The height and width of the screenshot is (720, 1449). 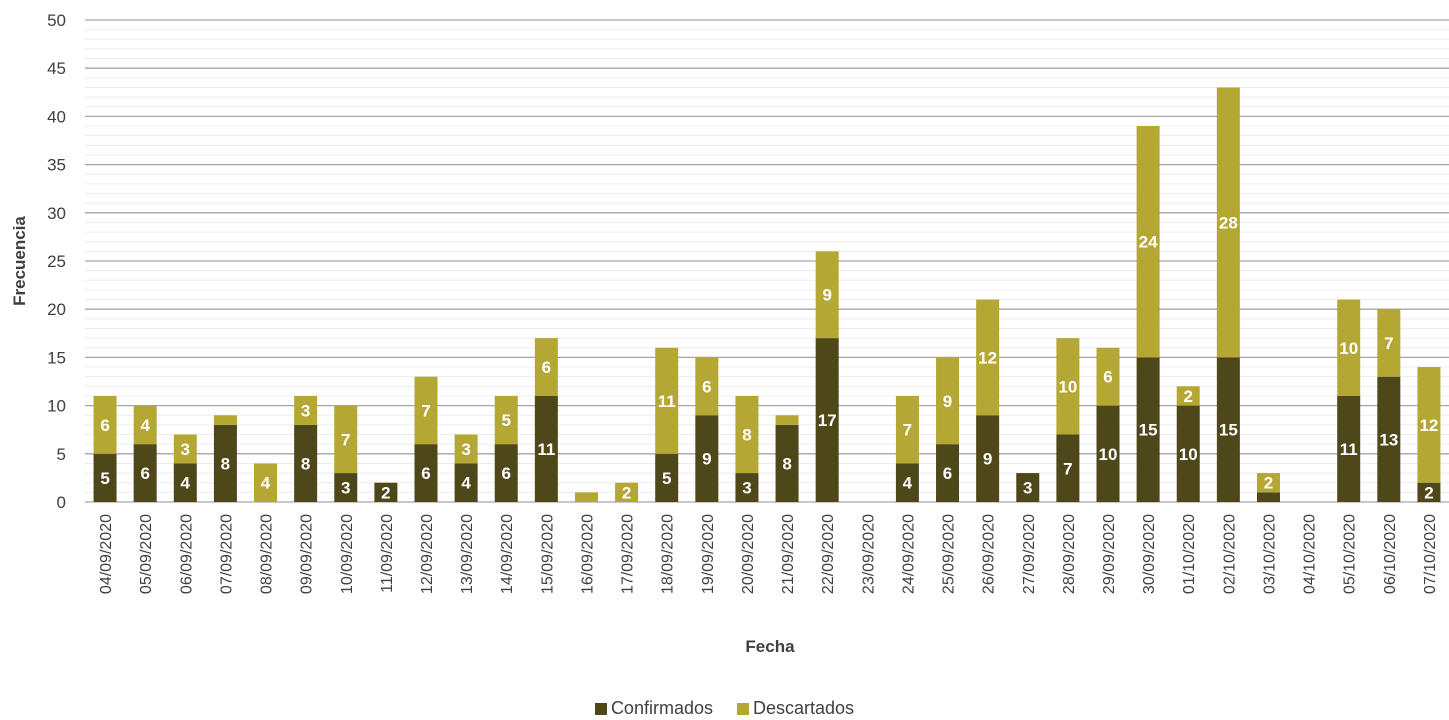 I want to click on y-tick-label: 40, so click(x=56, y=116).